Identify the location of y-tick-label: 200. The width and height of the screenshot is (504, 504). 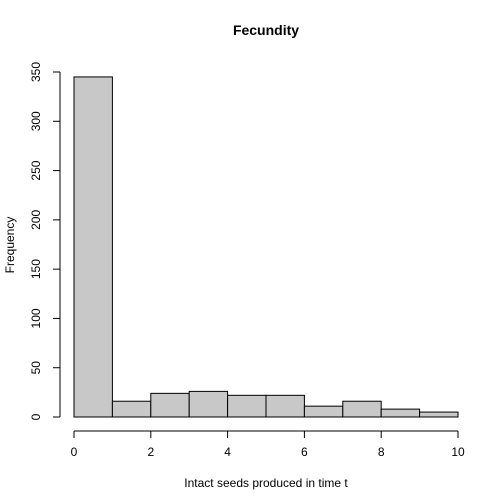
(36, 220).